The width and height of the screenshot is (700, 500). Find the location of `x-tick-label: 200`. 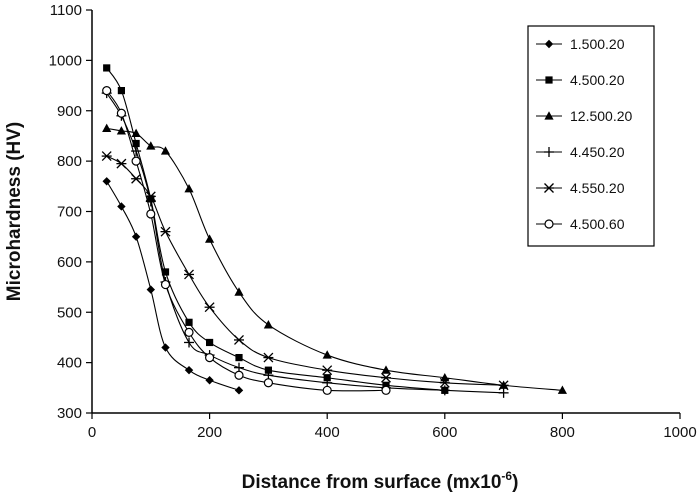

x-tick-label: 200 is located at coordinates (209, 432).